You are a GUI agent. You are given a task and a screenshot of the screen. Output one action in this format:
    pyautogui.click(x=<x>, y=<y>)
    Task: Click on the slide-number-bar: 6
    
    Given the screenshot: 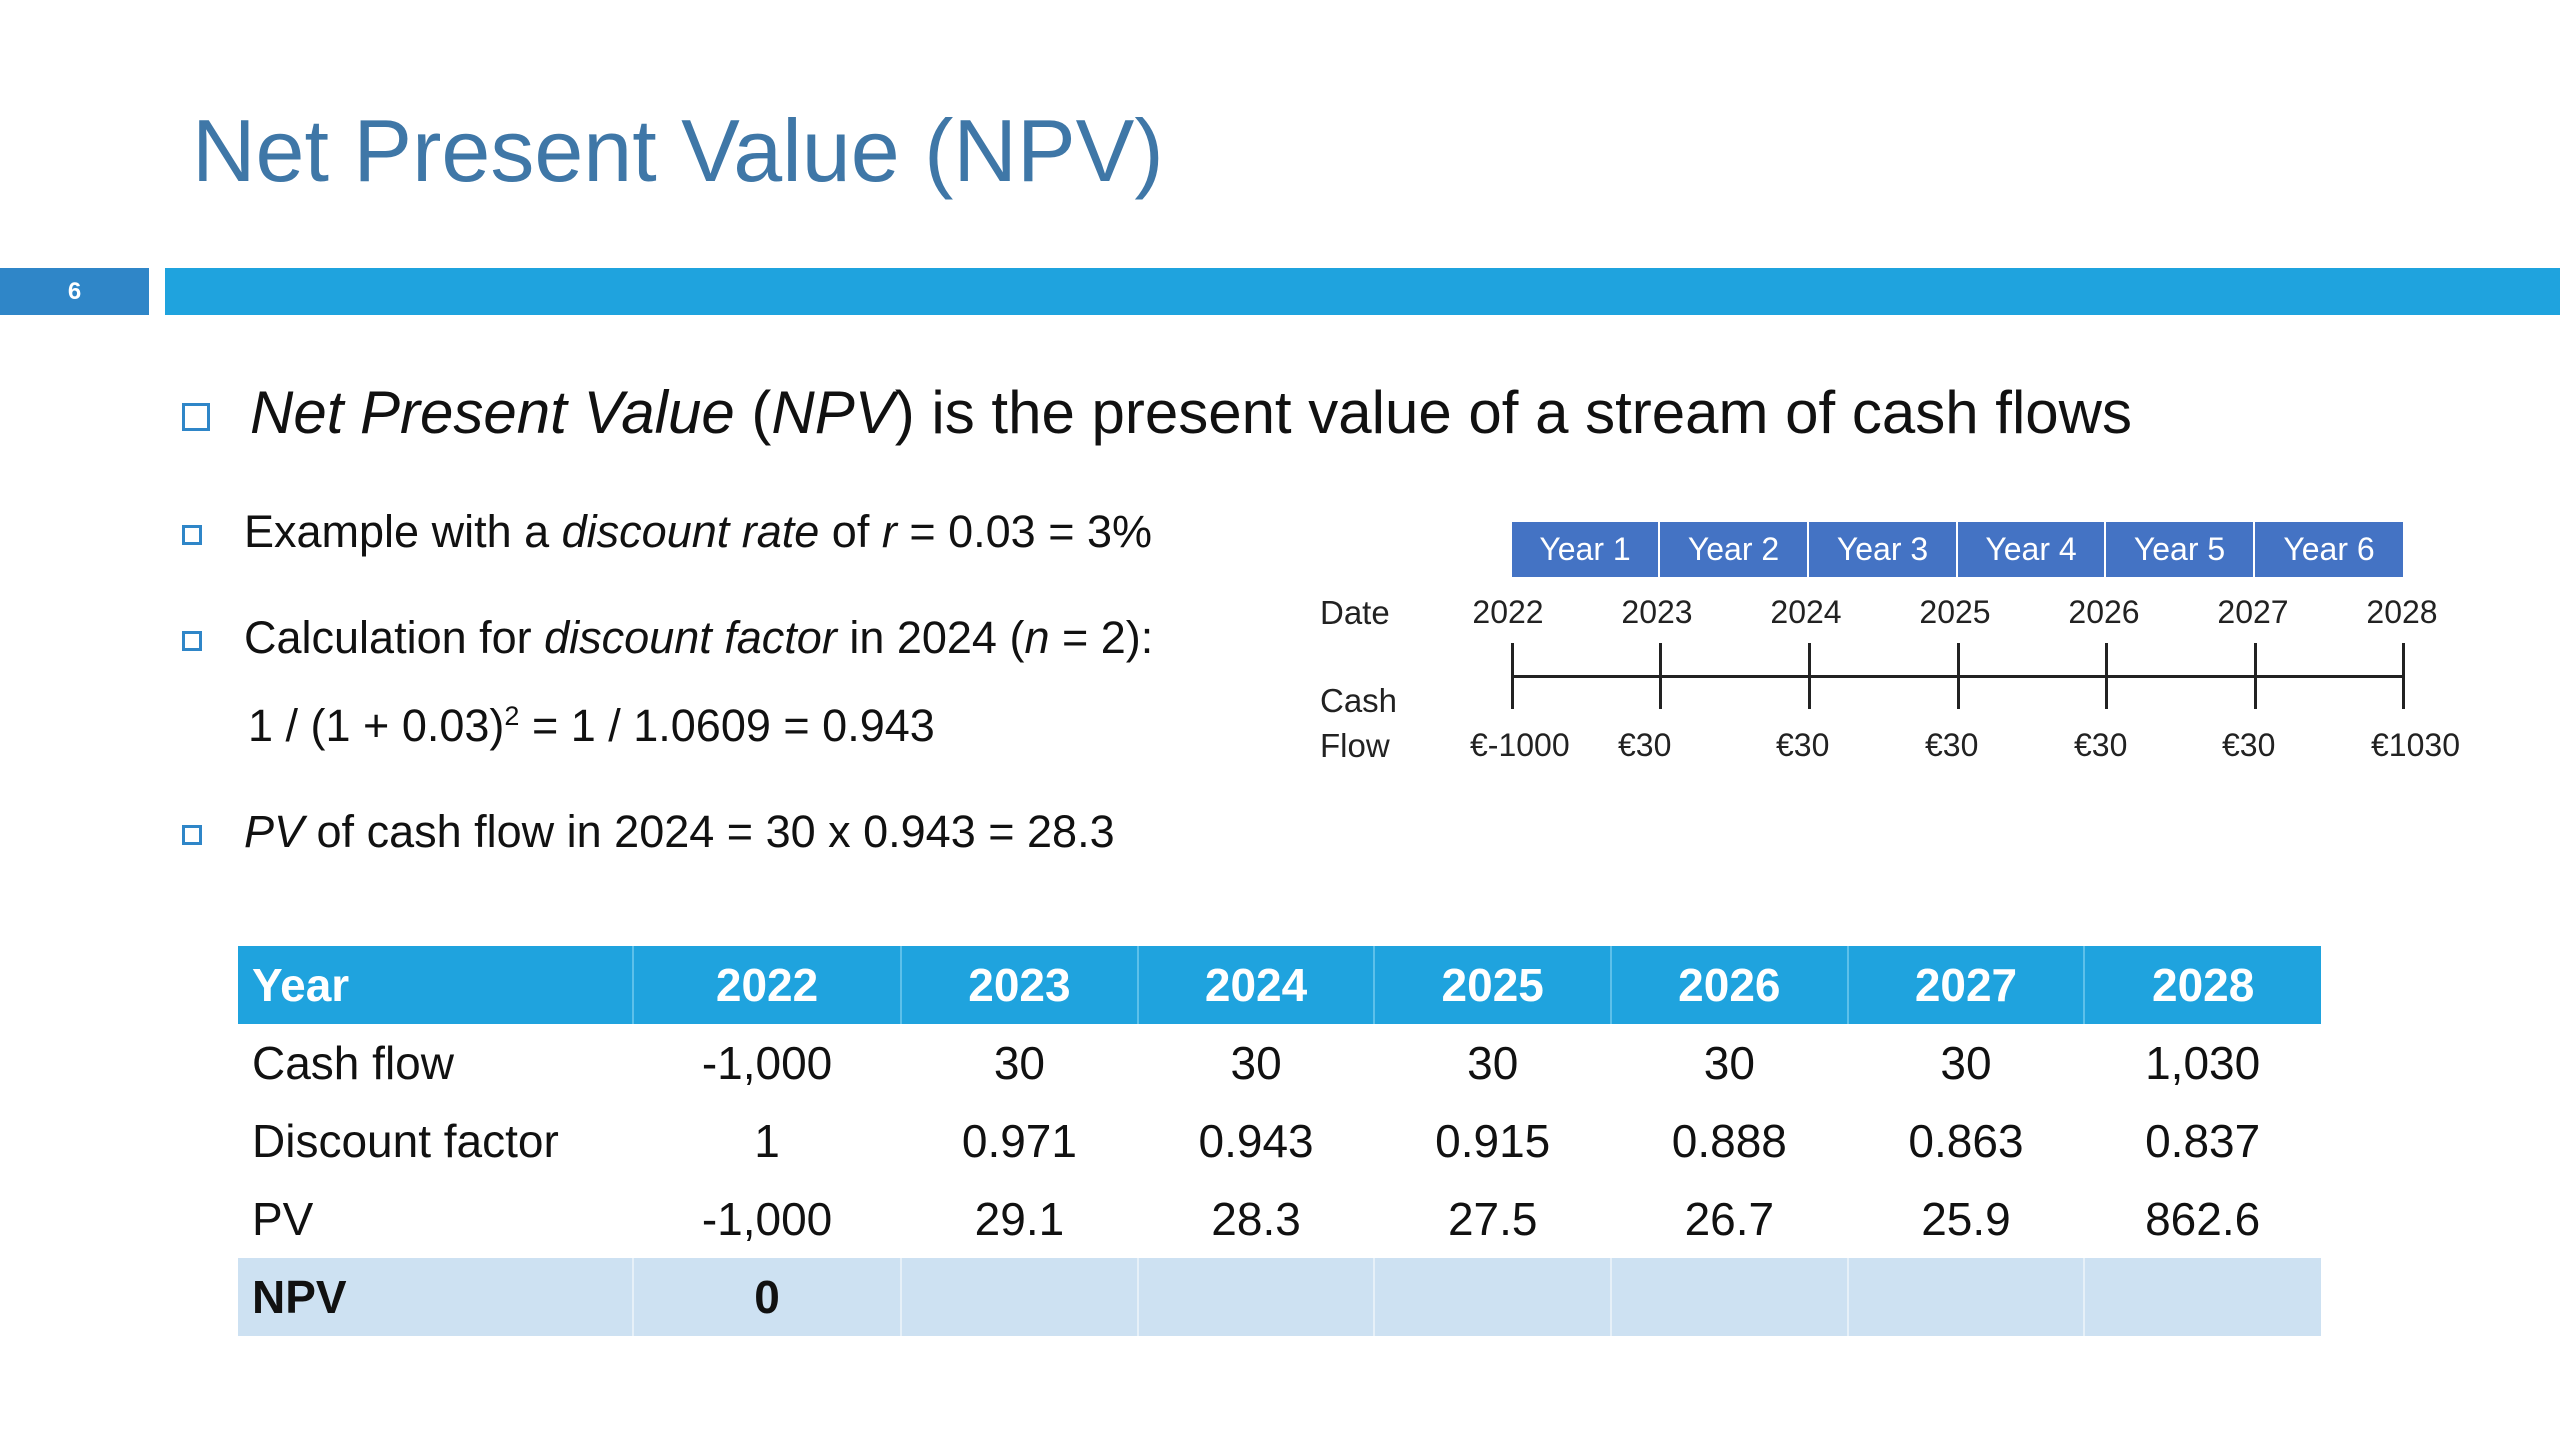 What is the action you would take?
    pyautogui.click(x=74, y=291)
    